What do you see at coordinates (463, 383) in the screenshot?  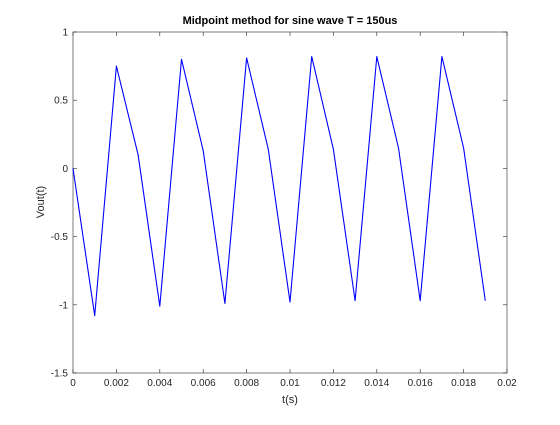 I see `x-tick-label: 0.018` at bounding box center [463, 383].